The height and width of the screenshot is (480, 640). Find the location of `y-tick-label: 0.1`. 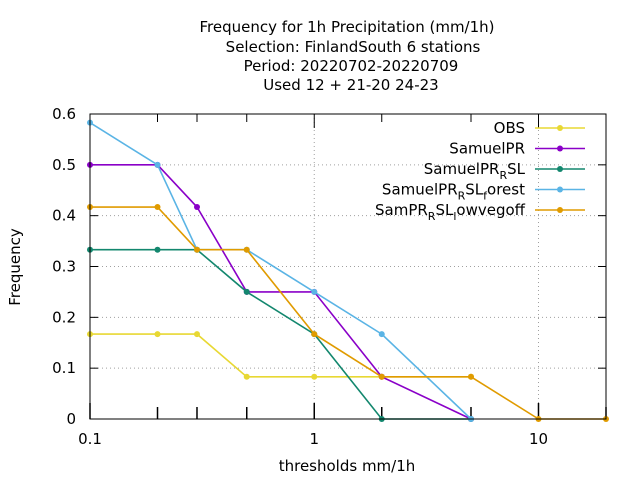

y-tick-label: 0.1 is located at coordinates (64, 368).